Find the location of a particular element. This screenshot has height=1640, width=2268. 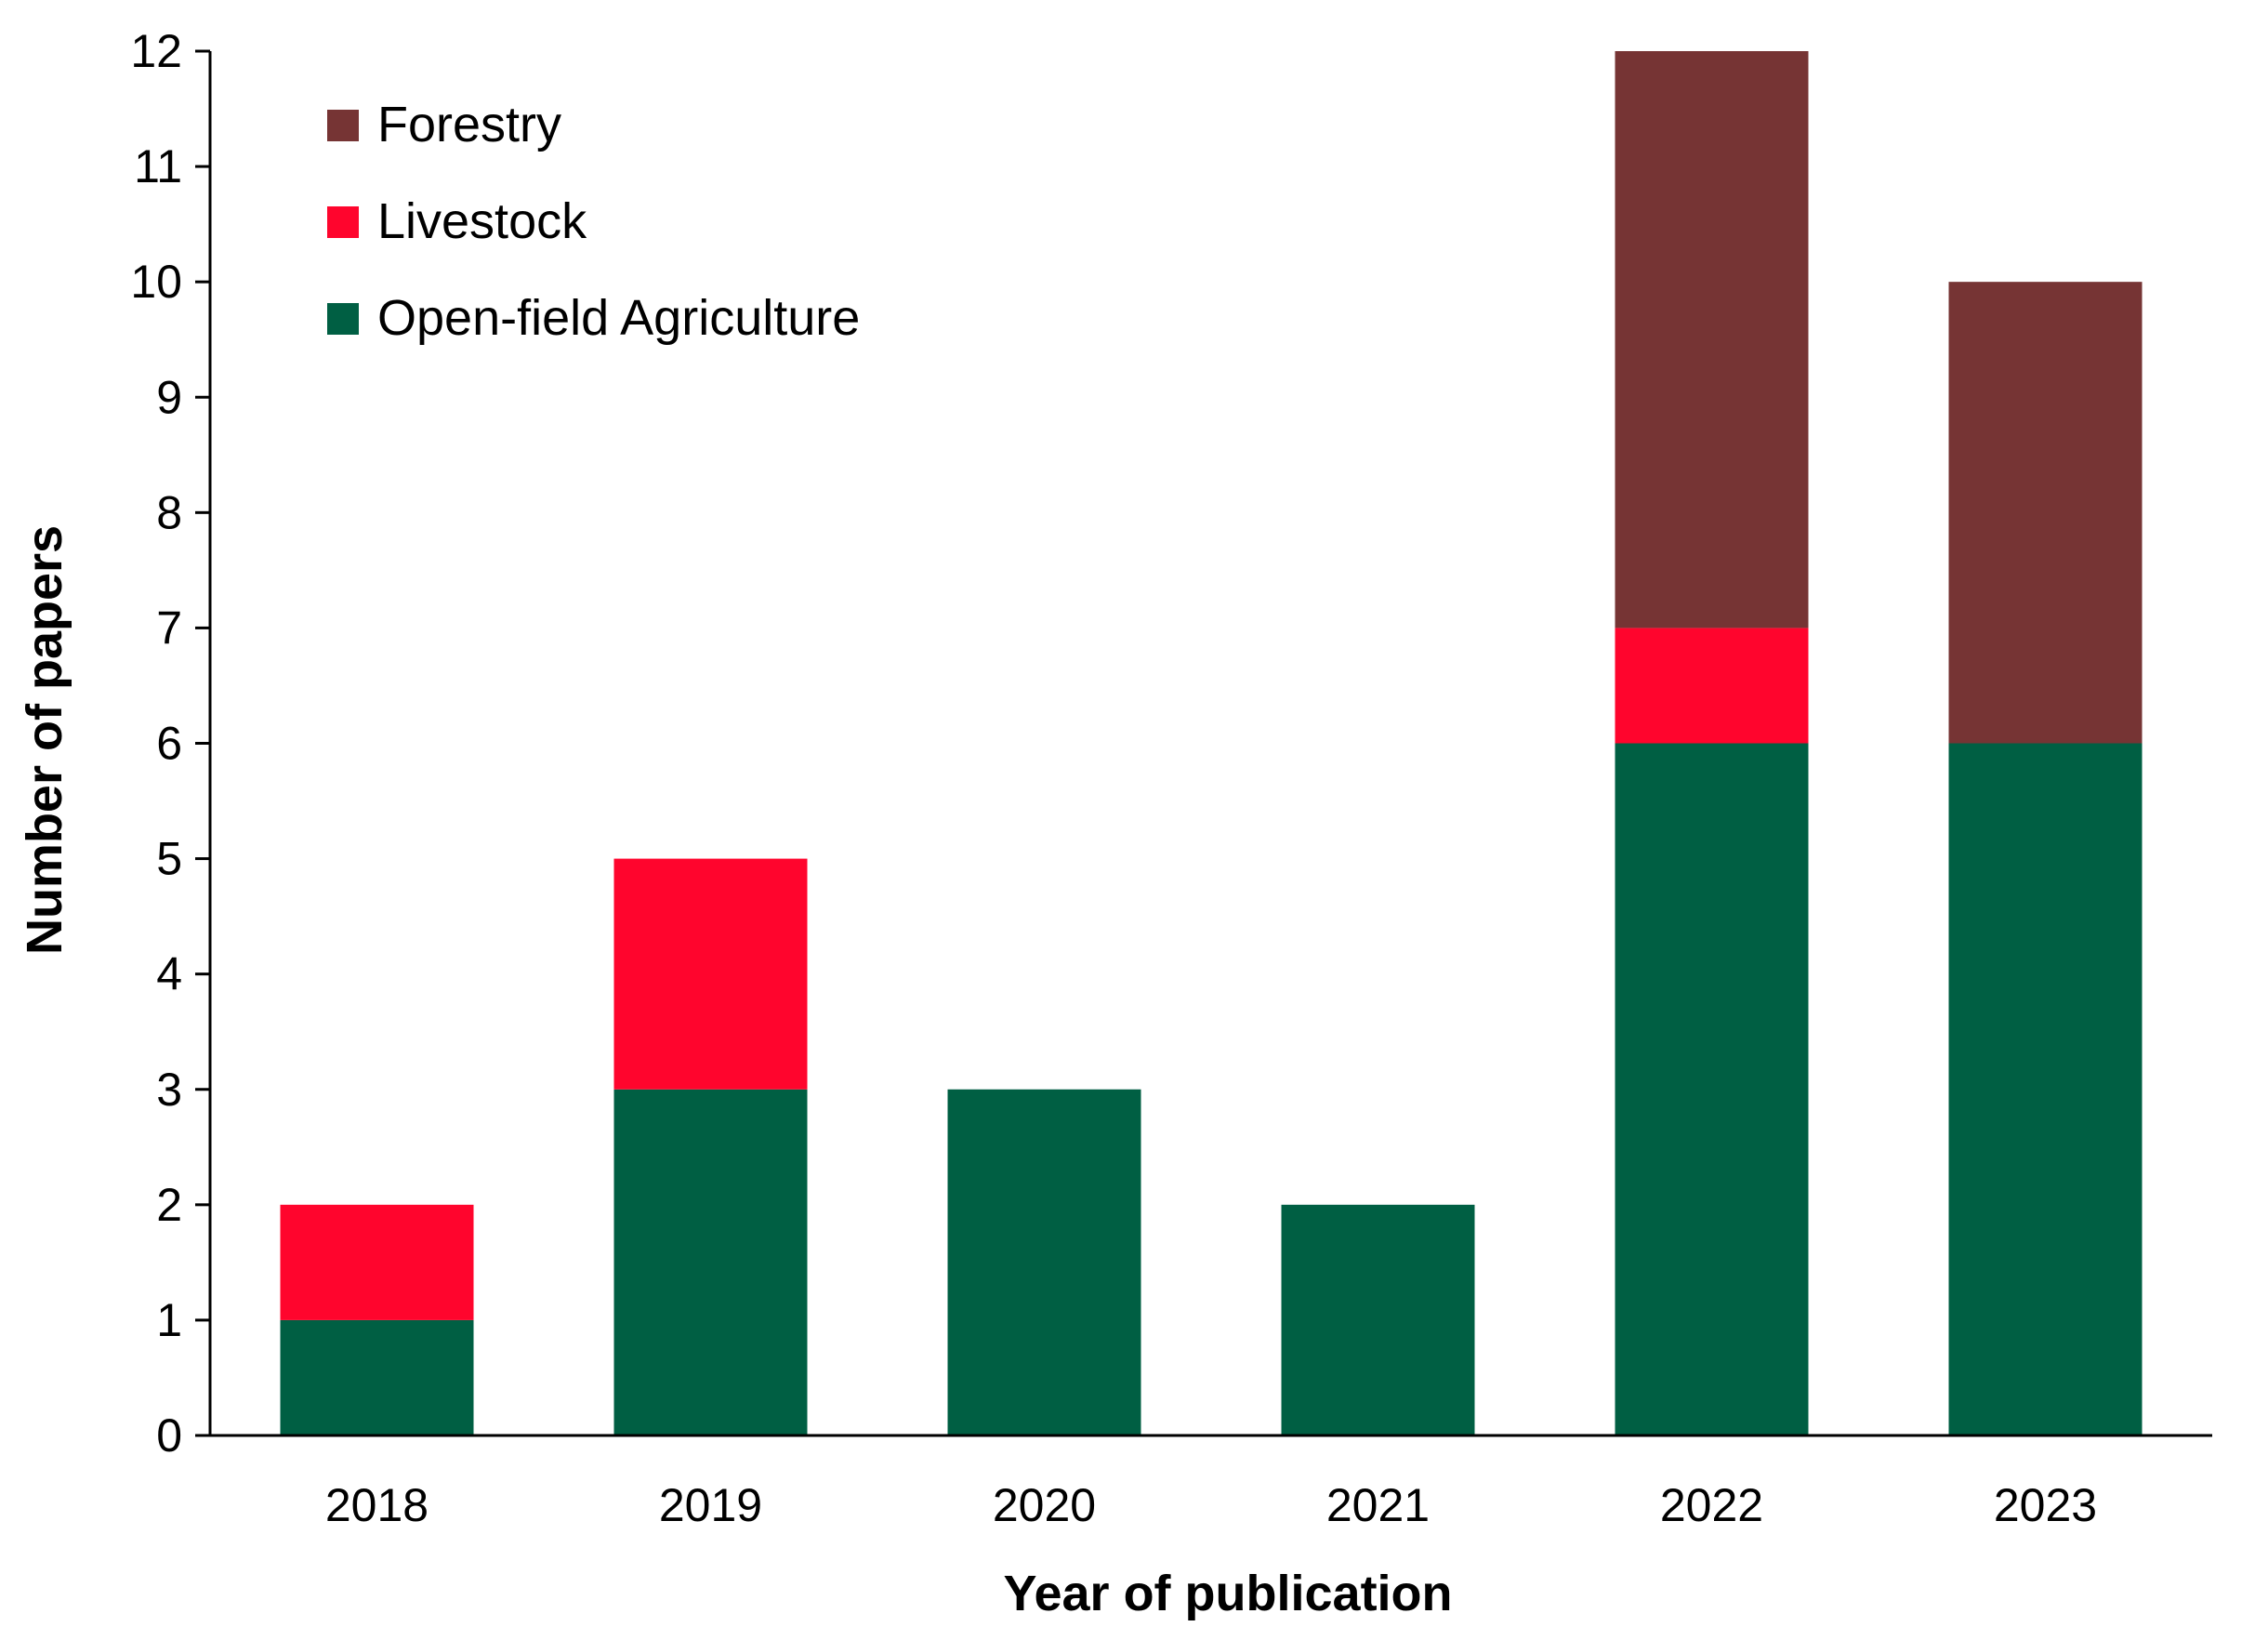

y-tick-label-3: 3 is located at coordinates (169, 1090).